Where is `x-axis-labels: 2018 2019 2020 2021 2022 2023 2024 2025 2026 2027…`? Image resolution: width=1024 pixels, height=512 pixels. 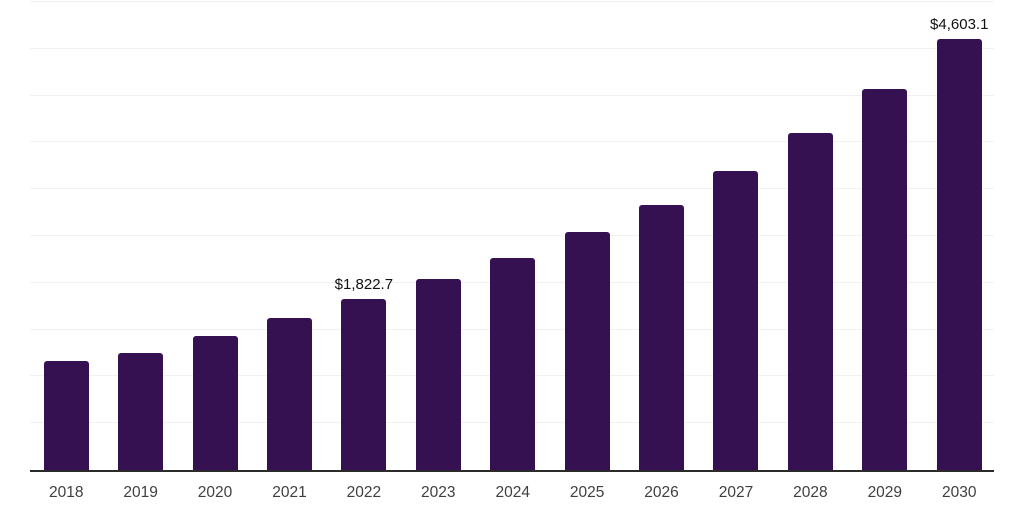
x-axis-labels: 2018 2019 2020 2021 2022 2023 2024 2025 2026 2027… is located at coordinates (512, 494).